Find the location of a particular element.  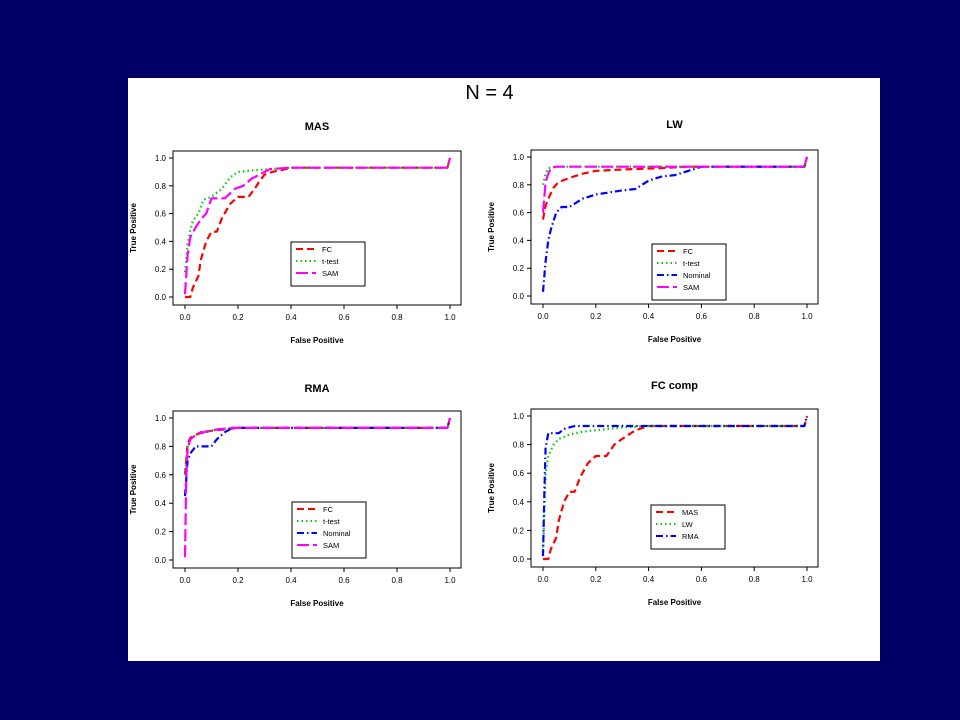

chart2-legend-label: Nominal is located at coordinates (697, 275).